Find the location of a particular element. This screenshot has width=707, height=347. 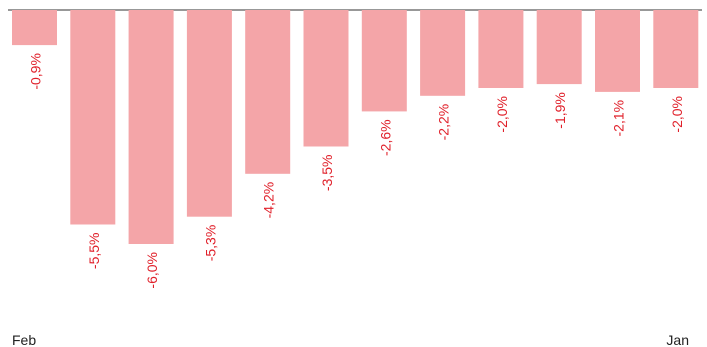

x-tick-label-first: Feb is located at coordinates (24, 339).